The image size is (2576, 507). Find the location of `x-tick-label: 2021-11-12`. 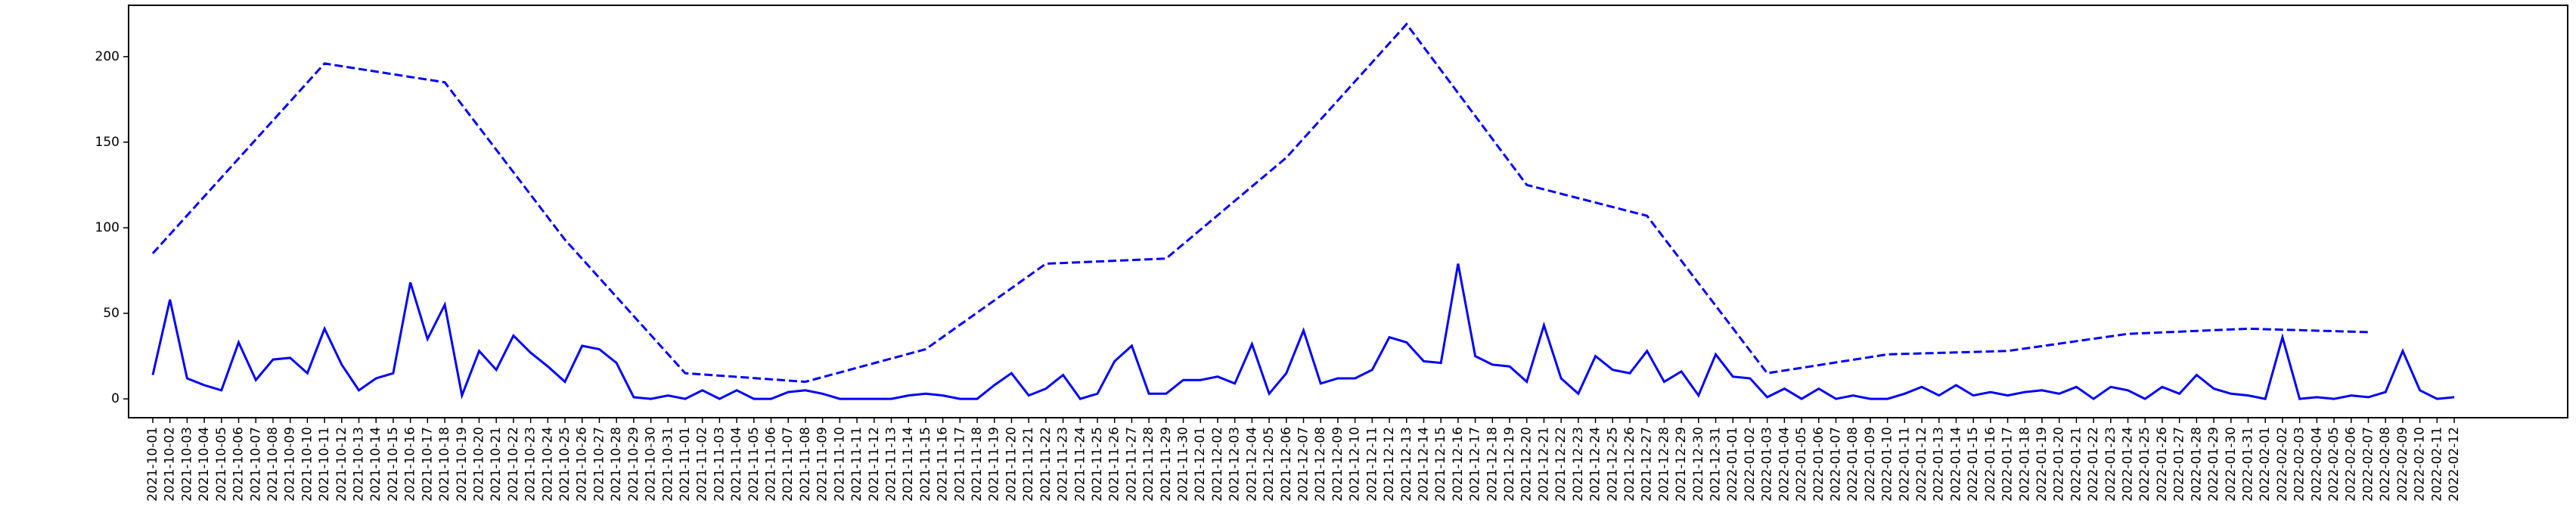

x-tick-label: 2021-11-12 is located at coordinates (874, 465).